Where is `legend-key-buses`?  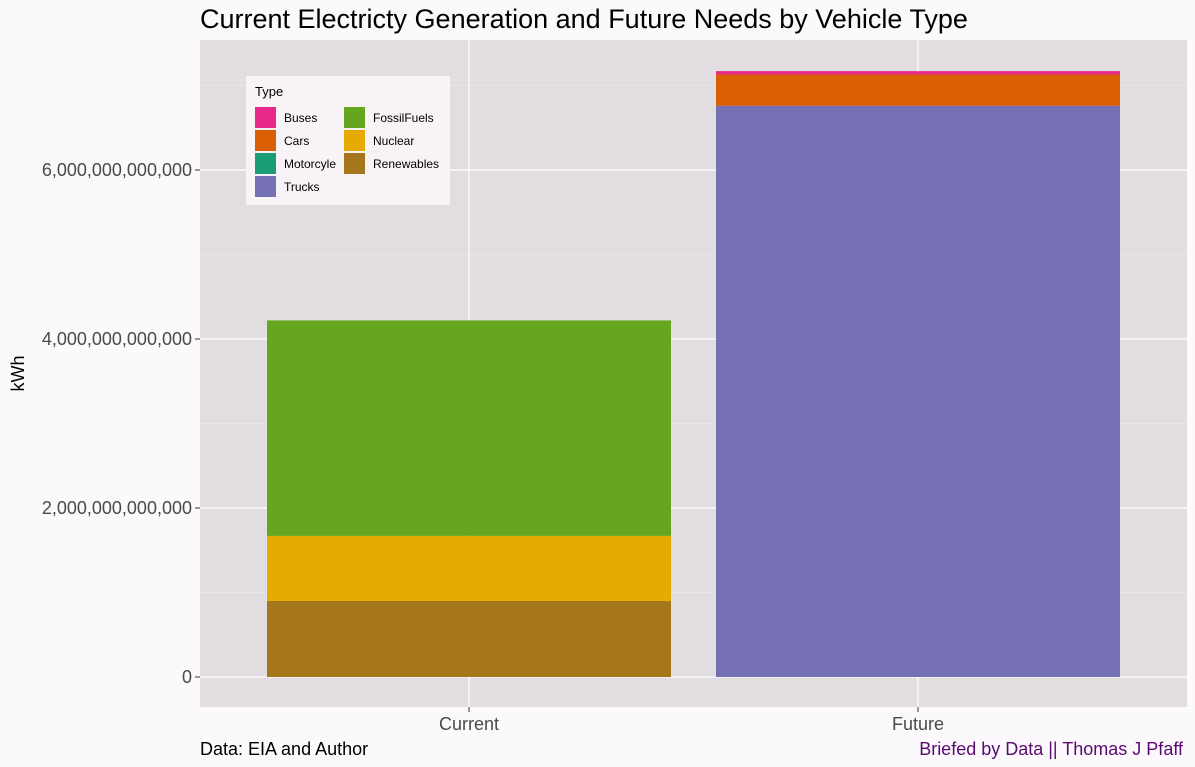
legend-key-buses is located at coordinates (265, 117).